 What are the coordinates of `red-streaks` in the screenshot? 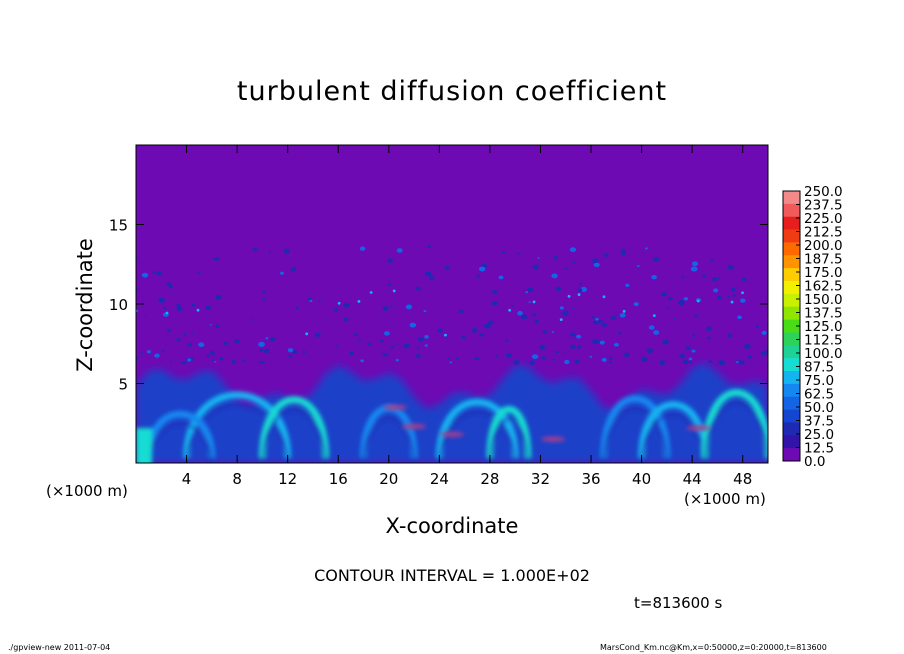 It's located at (547, 423).